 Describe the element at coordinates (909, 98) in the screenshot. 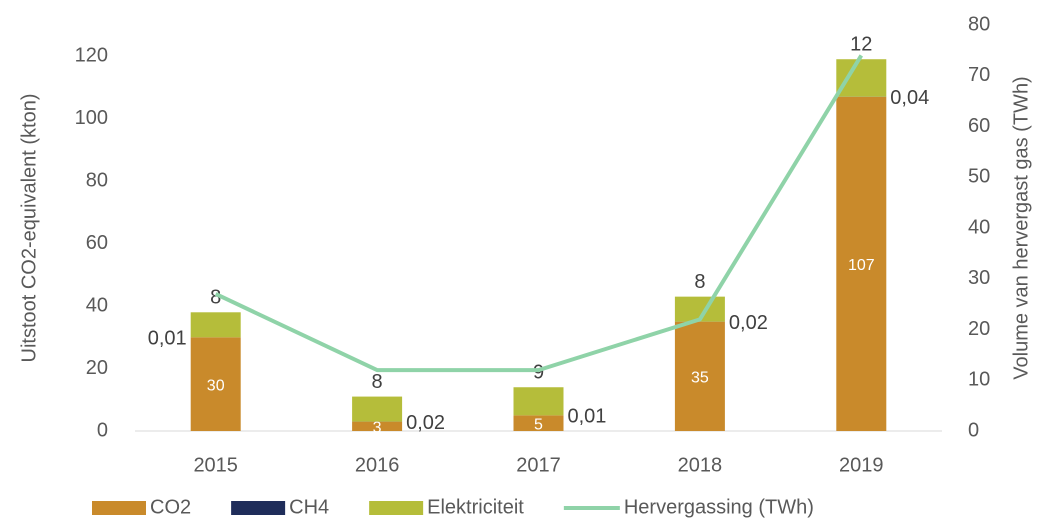

I see `data-label: 0,04` at that location.